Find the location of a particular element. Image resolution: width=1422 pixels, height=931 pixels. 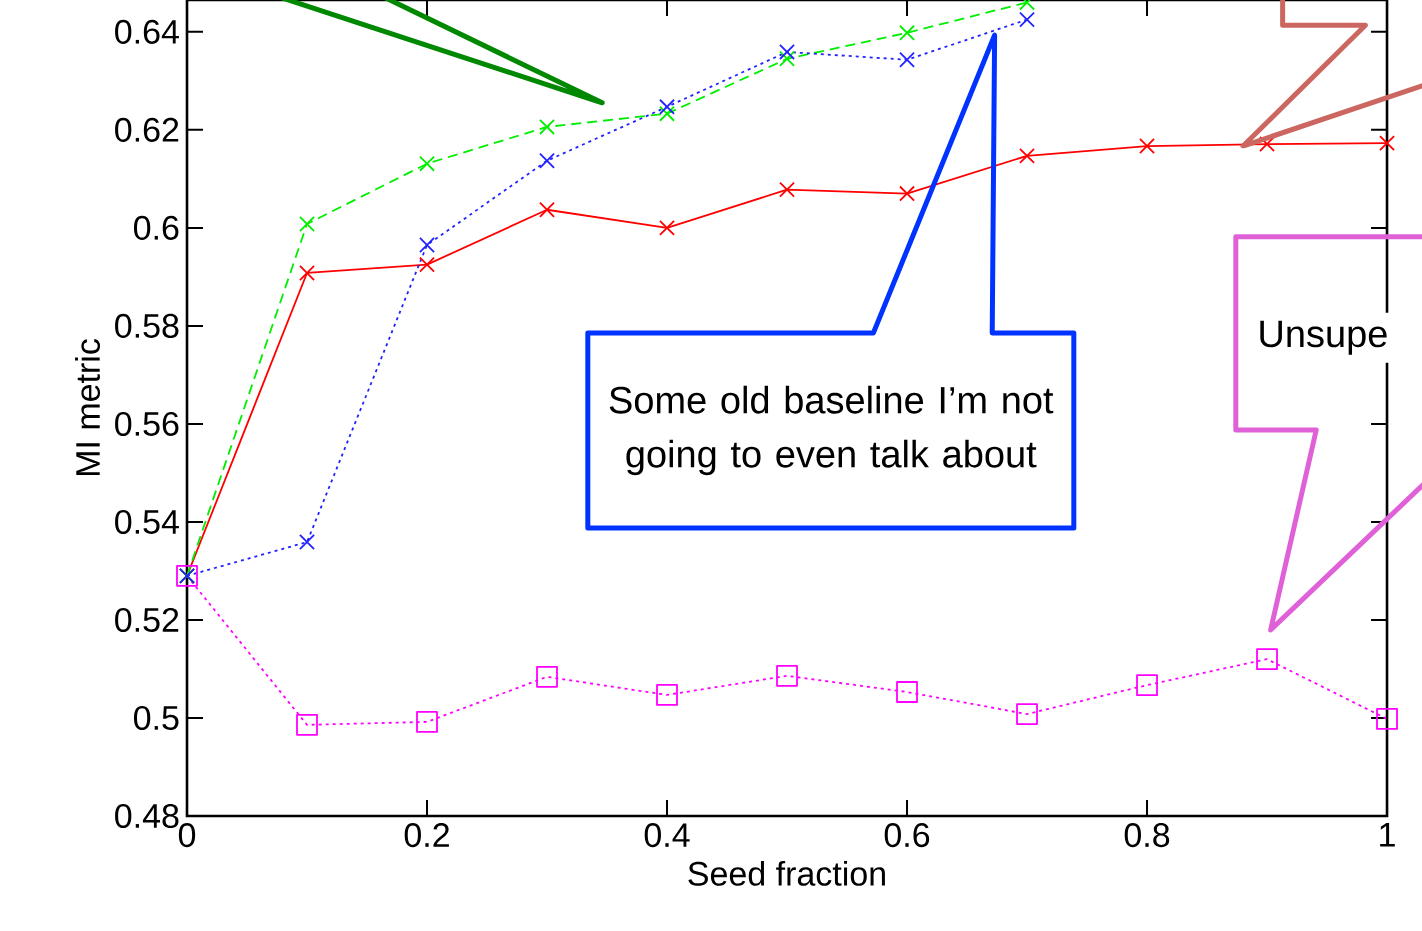

x-tick-label: 0.4 is located at coordinates (667, 835).